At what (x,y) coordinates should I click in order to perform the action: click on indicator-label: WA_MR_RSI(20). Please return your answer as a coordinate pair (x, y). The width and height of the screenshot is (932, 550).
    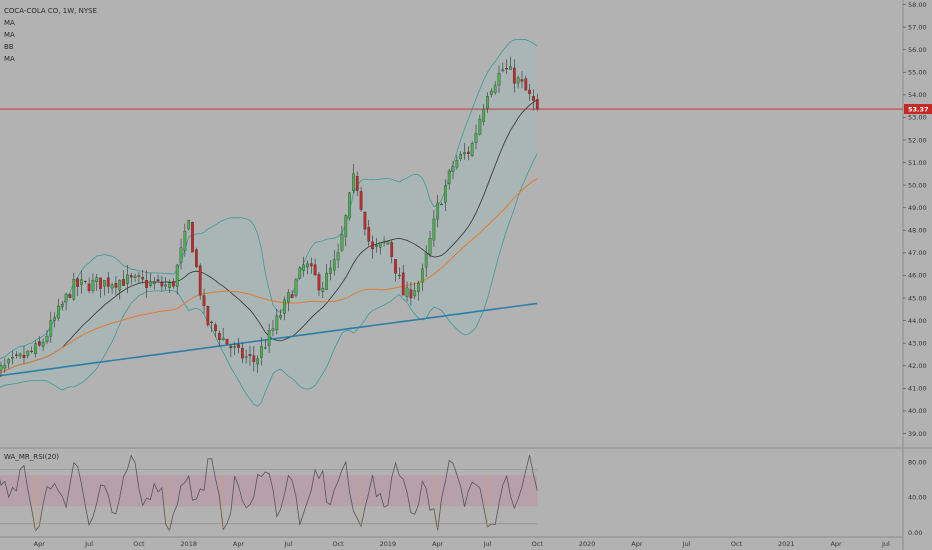
    Looking at the image, I should click on (31, 457).